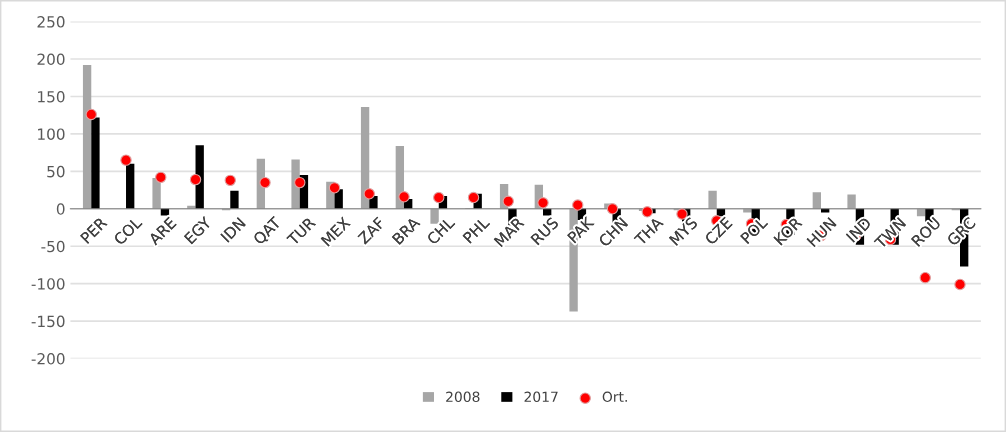 The image size is (1006, 432). I want to click on x-tick-label: PHL, so click(476, 230).